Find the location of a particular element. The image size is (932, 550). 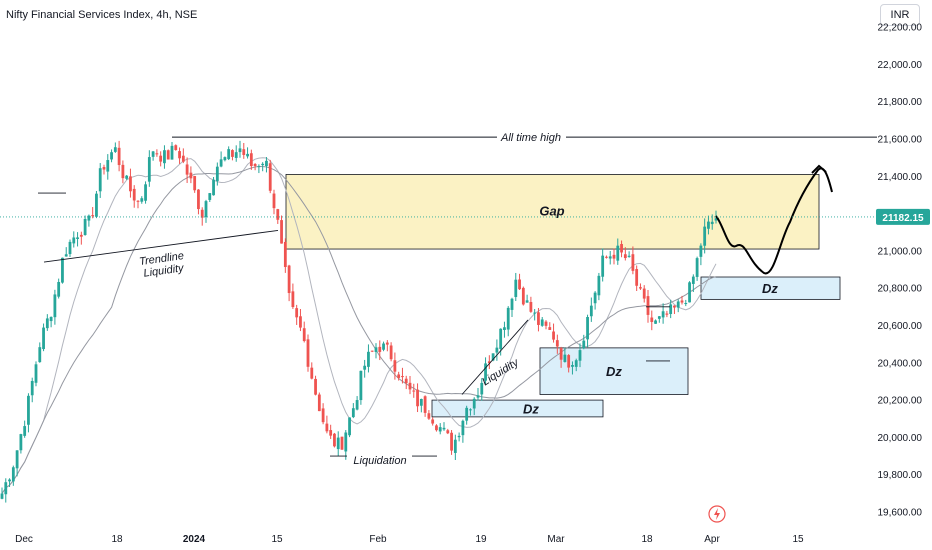

x-tick-label: 18 is located at coordinates (647, 539).